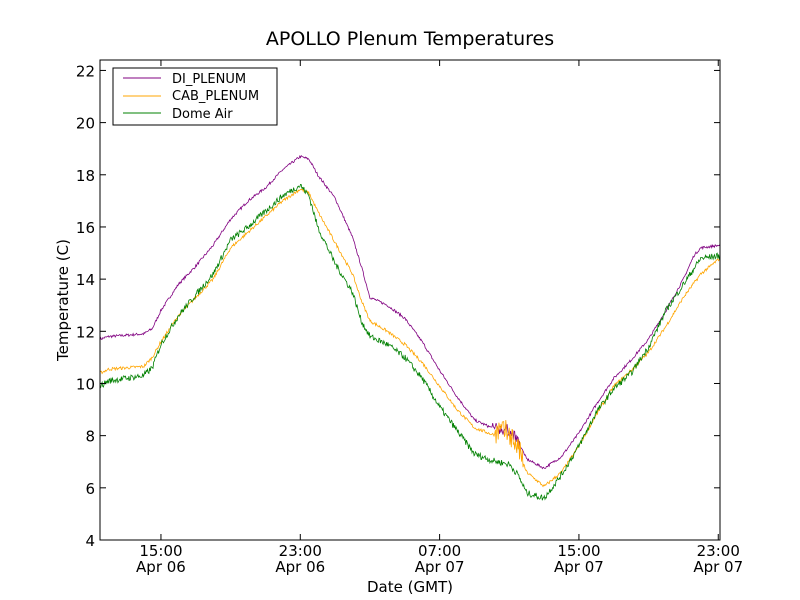 Image resolution: width=800 pixels, height=600 pixels. I want to click on y-tick-label: 16, so click(85, 228).